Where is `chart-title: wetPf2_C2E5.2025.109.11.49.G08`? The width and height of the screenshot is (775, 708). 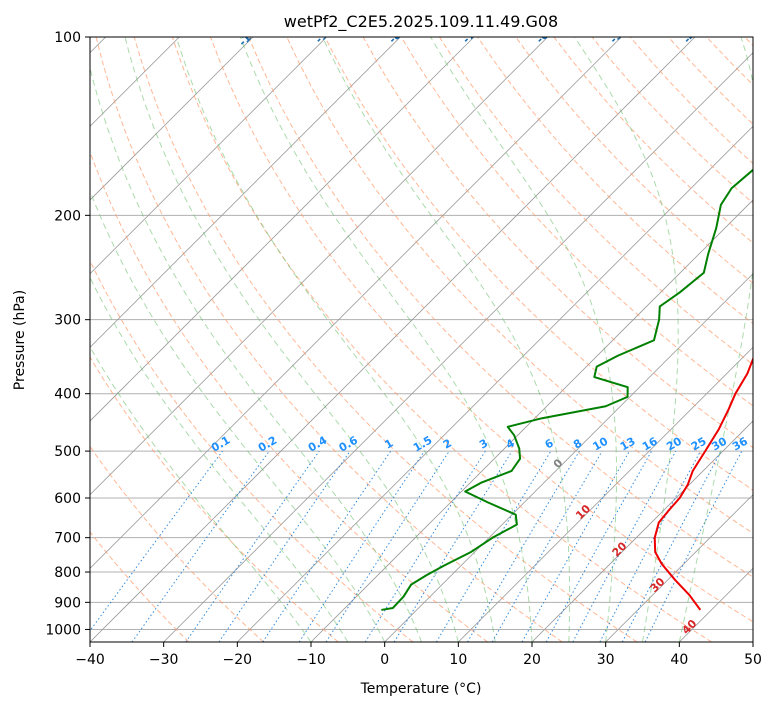 chart-title: wetPf2_C2E5.2025.109.11.49.G08 is located at coordinates (421, 22).